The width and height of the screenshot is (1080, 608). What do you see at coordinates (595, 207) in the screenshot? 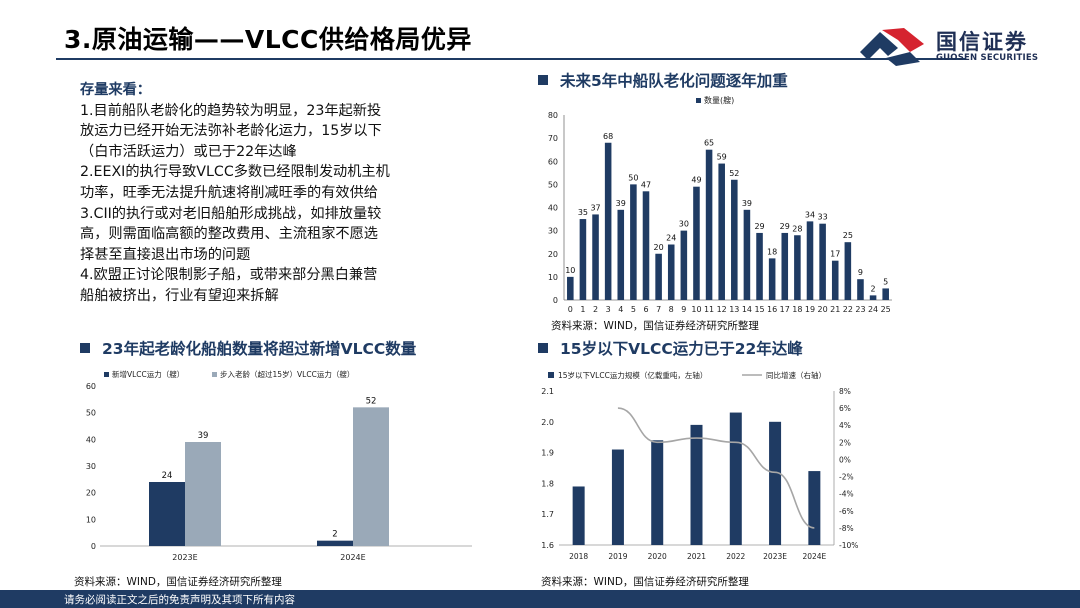
I see `data-label: 37` at bounding box center [595, 207].